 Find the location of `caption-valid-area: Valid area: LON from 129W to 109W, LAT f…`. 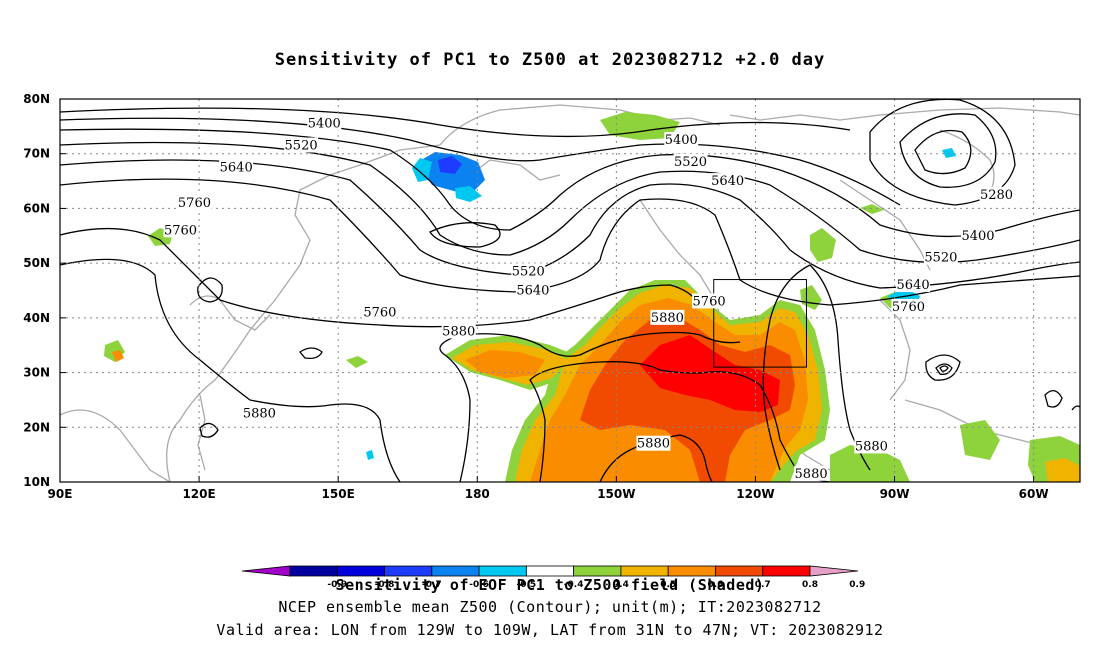

caption-valid-area: Valid area: LON from 129W to 109W, LAT f… is located at coordinates (550, 630).